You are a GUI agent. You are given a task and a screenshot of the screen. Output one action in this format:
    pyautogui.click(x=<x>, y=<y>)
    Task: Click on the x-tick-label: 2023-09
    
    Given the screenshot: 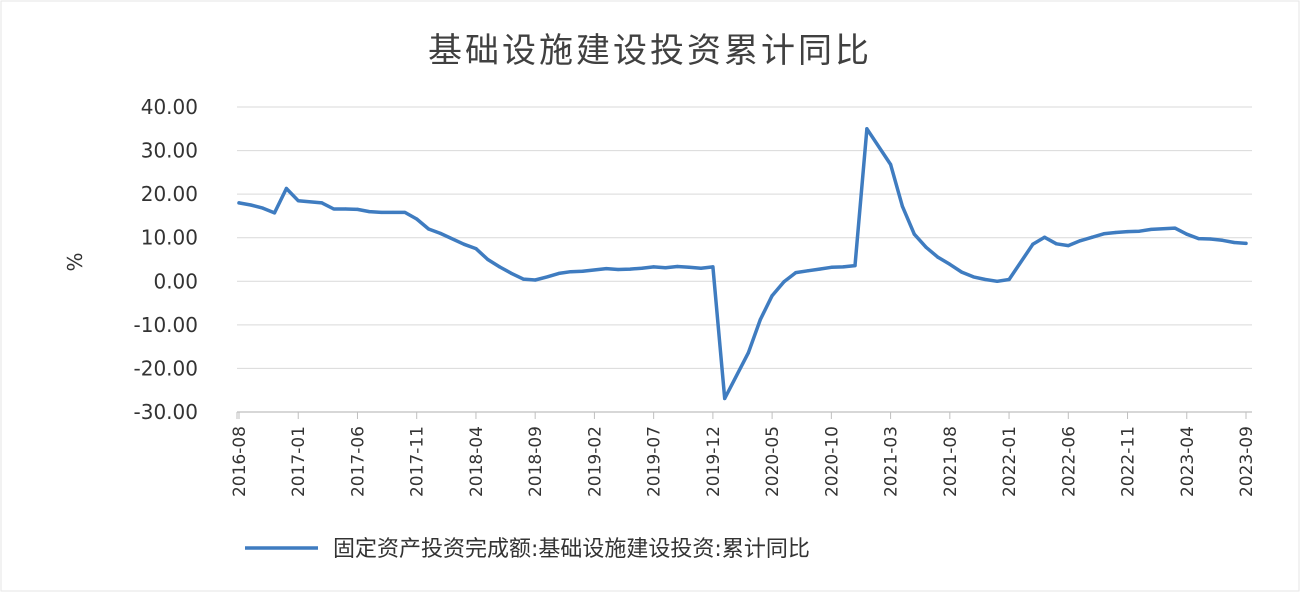 What is the action you would take?
    pyautogui.click(x=1247, y=461)
    